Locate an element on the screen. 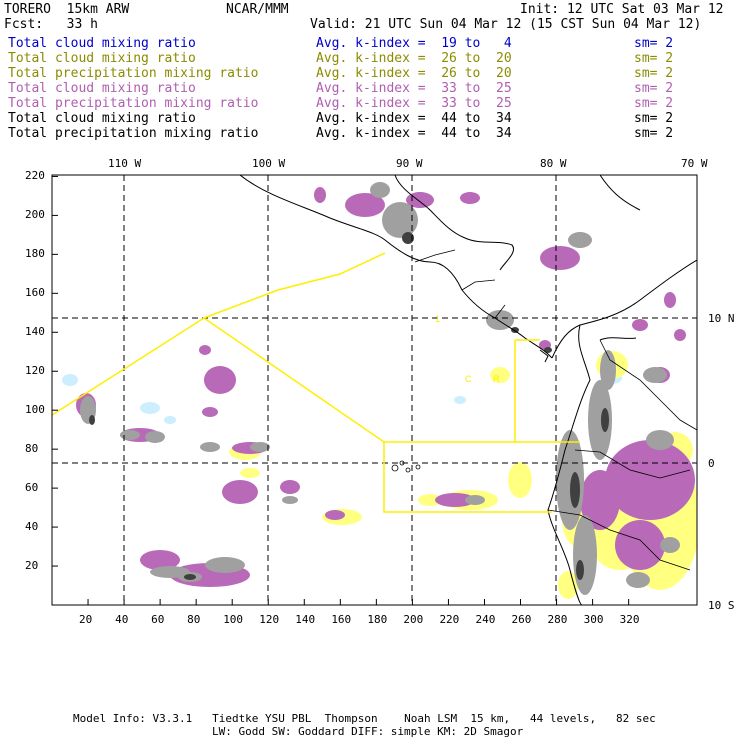 The height and width of the screenshot is (740, 740). x-tick-label: 300 is located at coordinates (593, 619).